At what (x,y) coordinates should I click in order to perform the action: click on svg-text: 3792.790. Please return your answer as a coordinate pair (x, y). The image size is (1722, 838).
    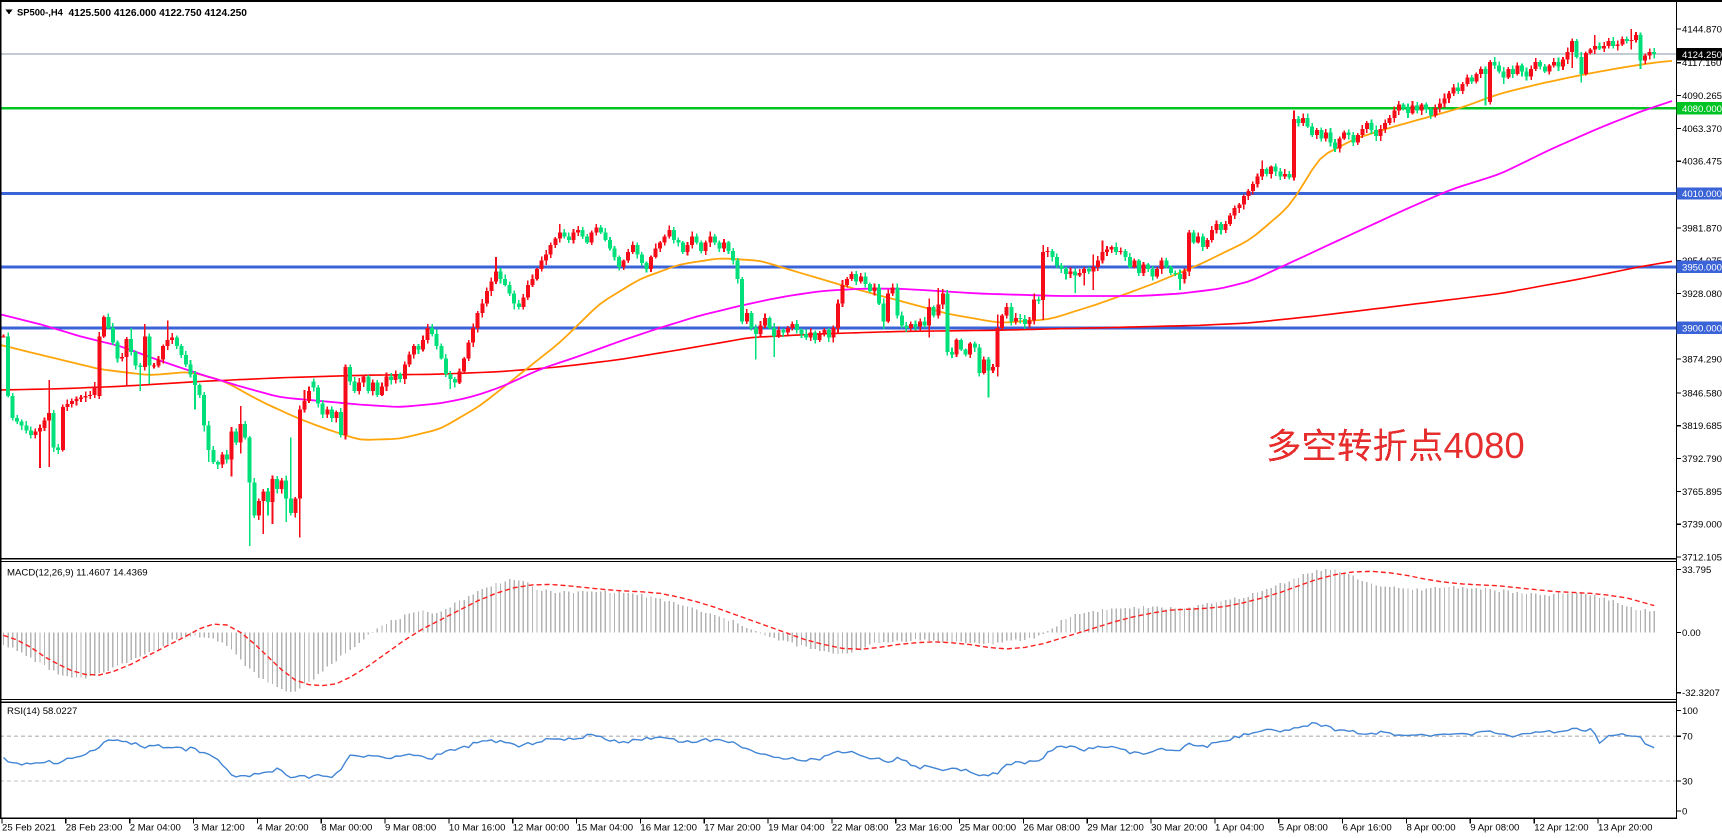
    Looking at the image, I should click on (1702, 459).